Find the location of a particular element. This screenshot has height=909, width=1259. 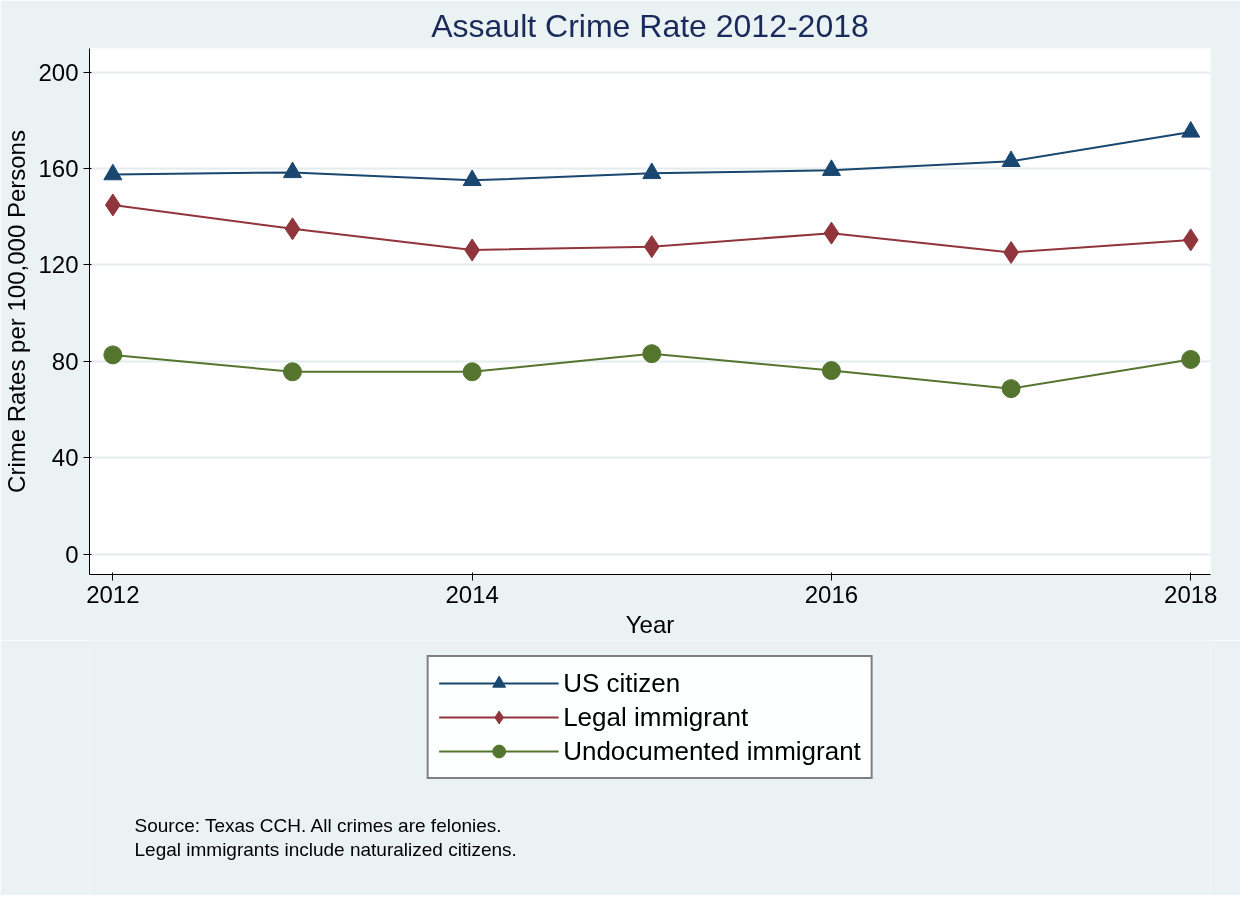

y-tick-label: 160 is located at coordinates (58, 169).